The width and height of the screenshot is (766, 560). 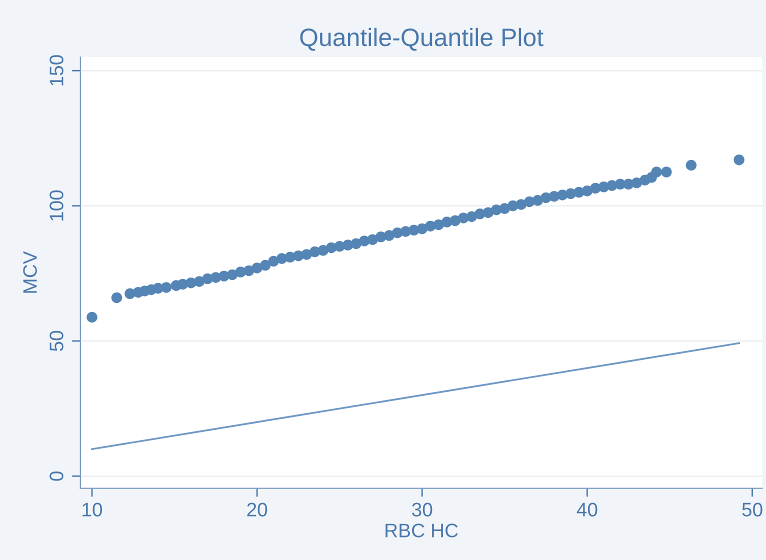 I want to click on x-tick-label: 20, so click(x=257, y=509).